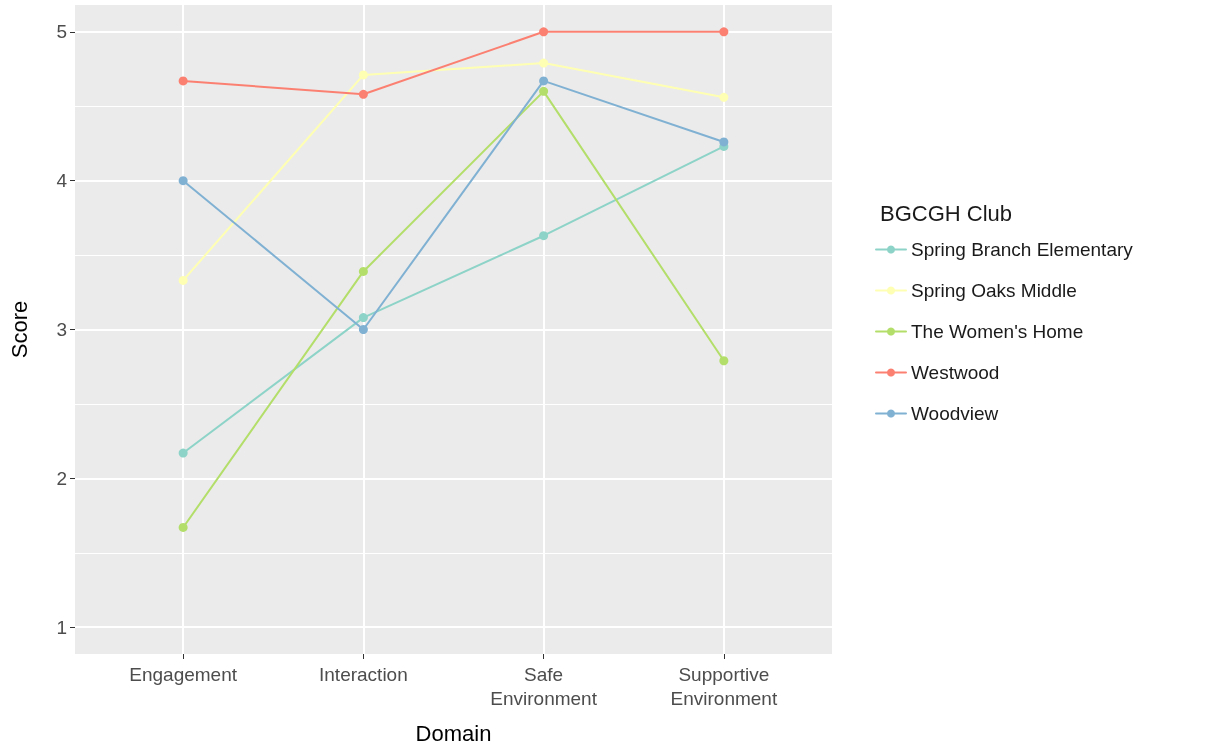  I want to click on x-tick-label: Supportive Environment, so click(724, 686).